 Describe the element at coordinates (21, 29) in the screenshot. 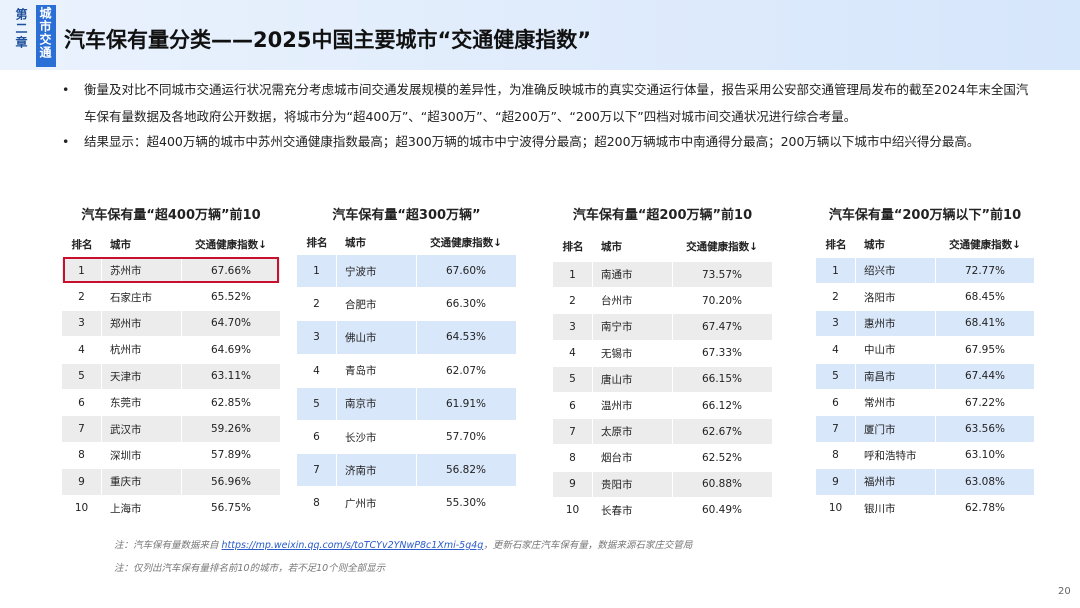

I see `chapter-label: 第二章` at that location.